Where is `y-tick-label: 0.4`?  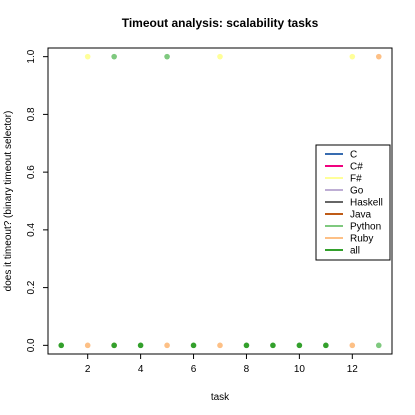
y-tick-label: 0.4 is located at coordinates (31, 229).